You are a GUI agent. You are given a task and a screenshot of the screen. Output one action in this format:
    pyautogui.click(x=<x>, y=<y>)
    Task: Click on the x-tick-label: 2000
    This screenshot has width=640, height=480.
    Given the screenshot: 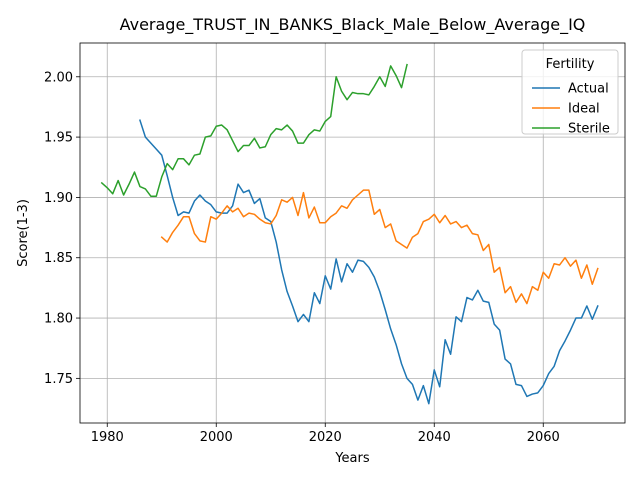 What is the action you would take?
    pyautogui.click(x=216, y=437)
    